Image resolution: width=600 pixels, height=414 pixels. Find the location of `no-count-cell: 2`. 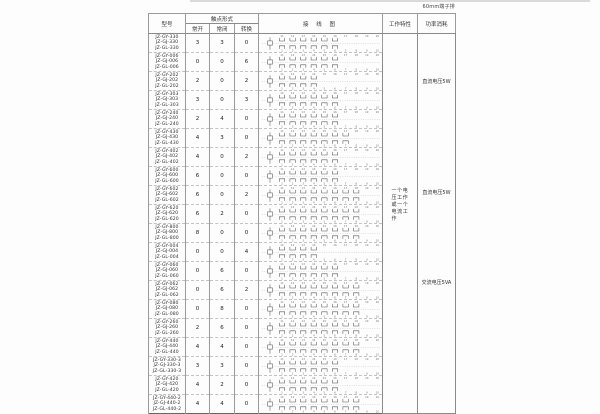

no-count-cell: 2 is located at coordinates (197, 328).